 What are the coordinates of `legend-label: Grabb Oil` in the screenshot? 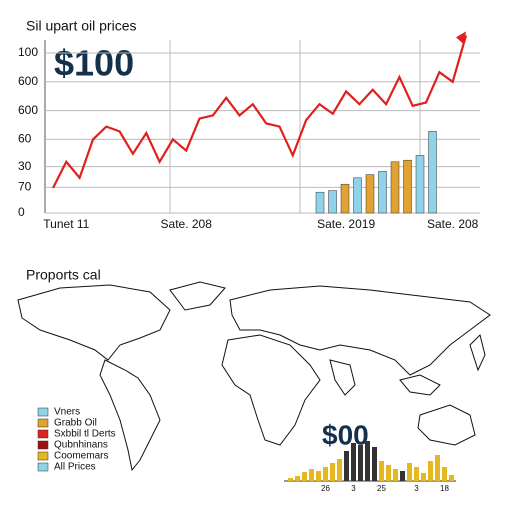 It's located at (75, 423).